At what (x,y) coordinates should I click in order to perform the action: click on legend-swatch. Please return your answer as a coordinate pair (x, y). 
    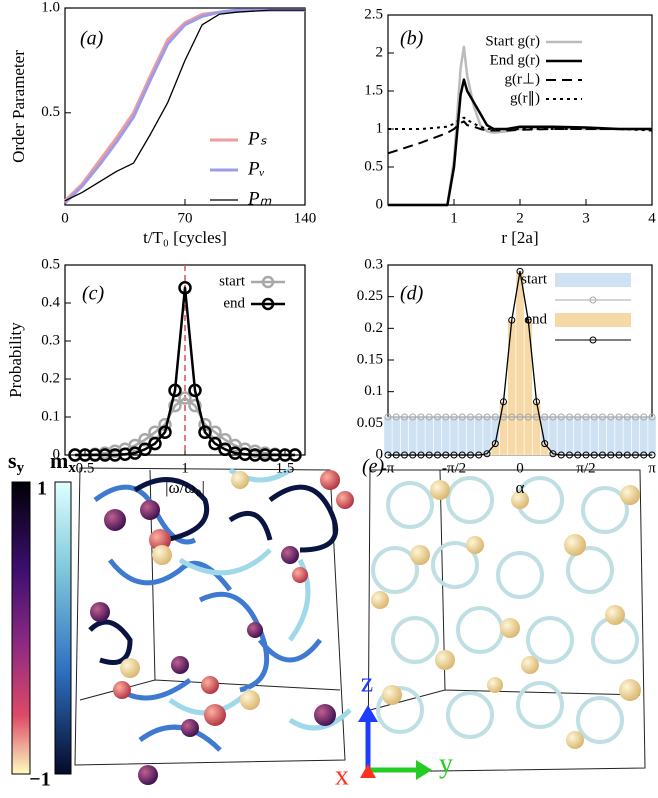
    Looking at the image, I should click on (593, 280).